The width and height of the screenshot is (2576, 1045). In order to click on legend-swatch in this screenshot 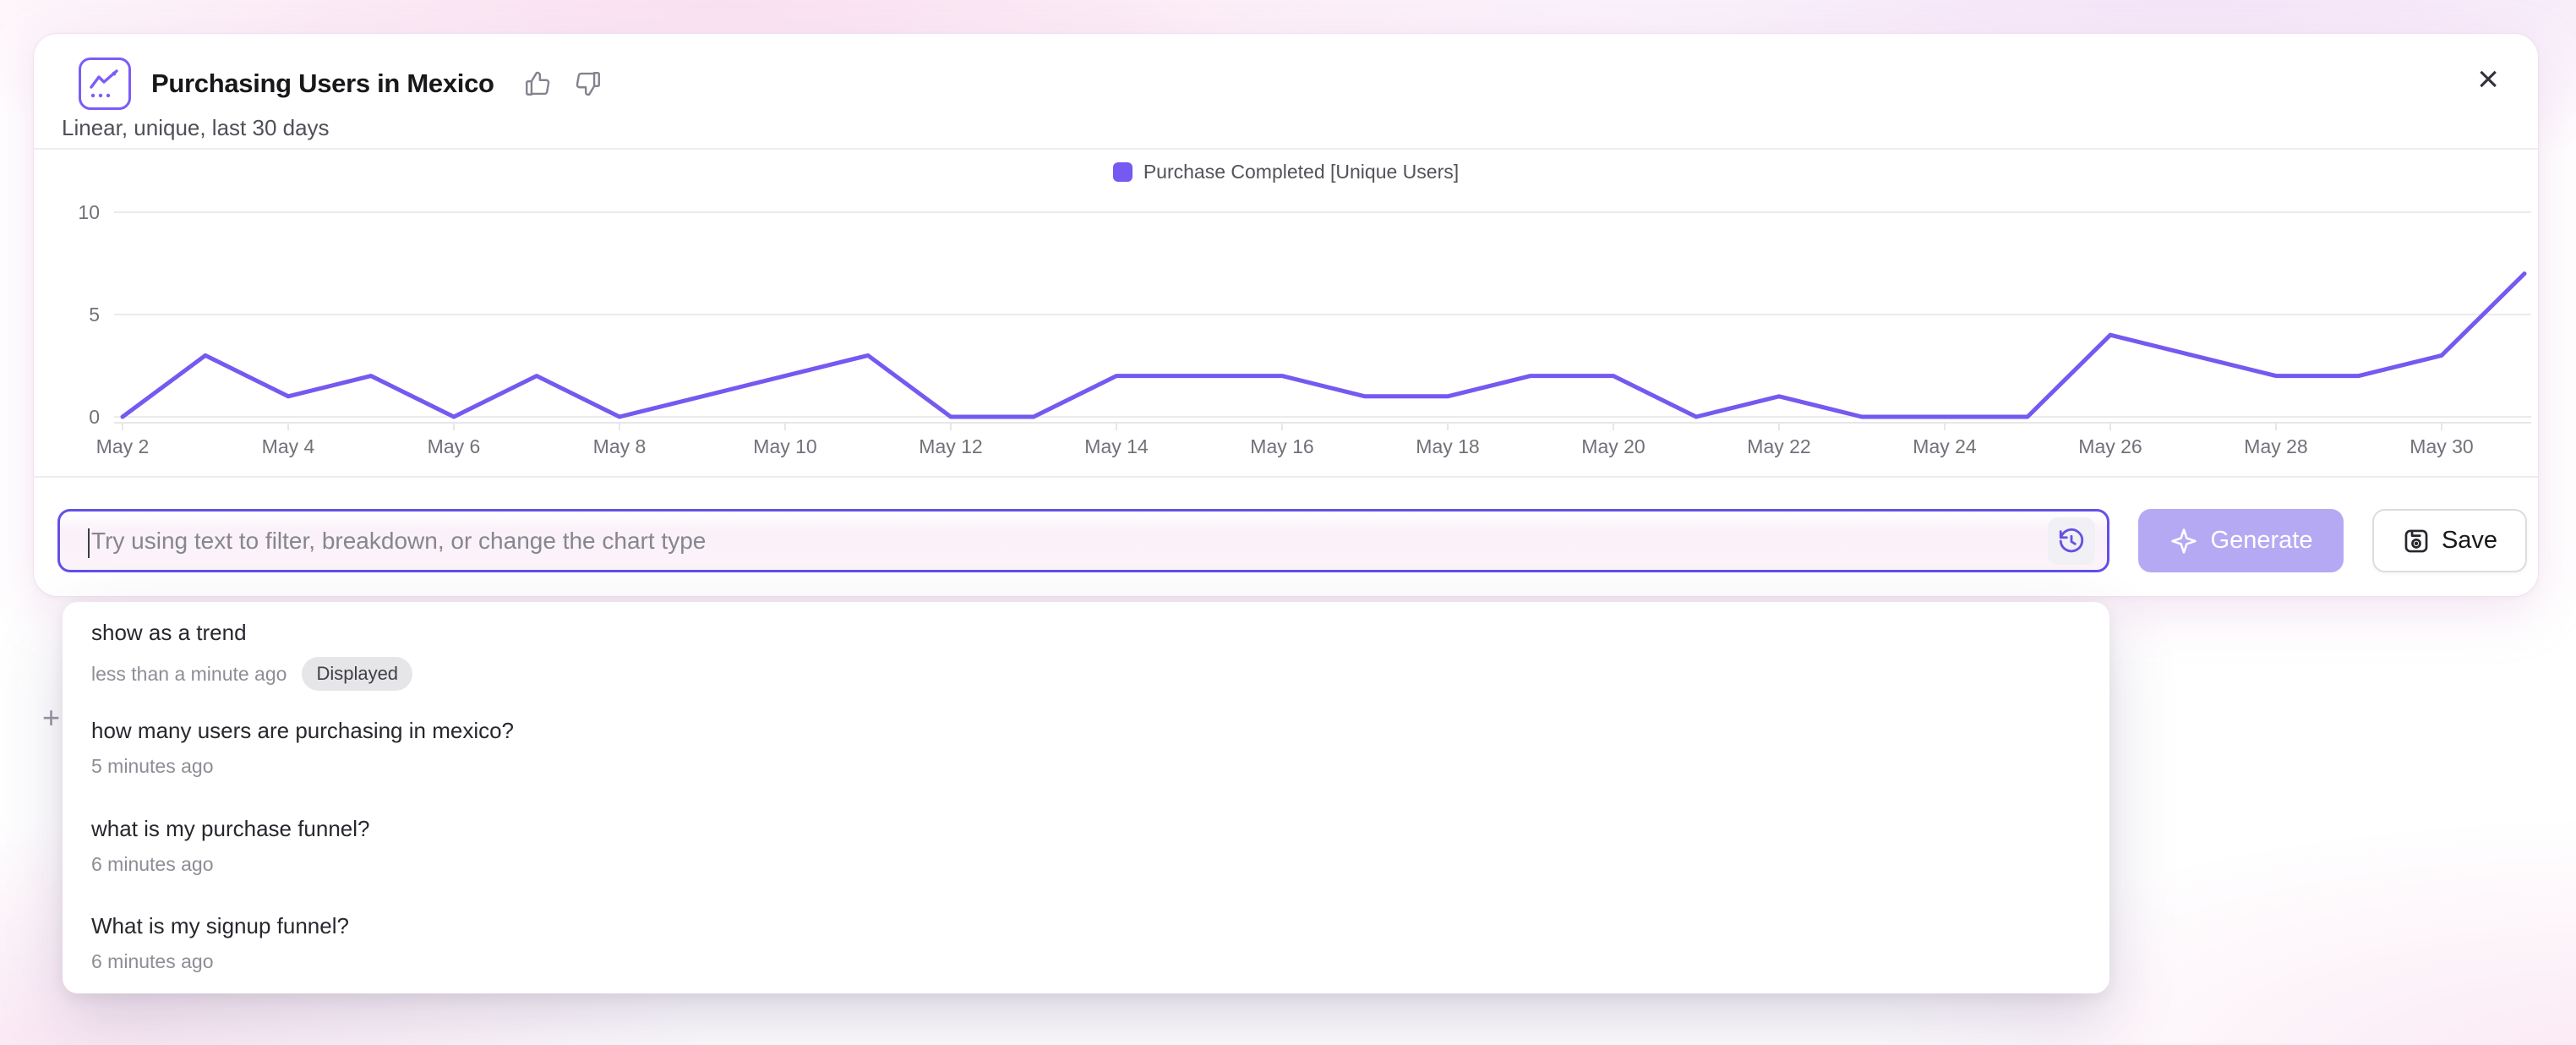, I will do `click(1122, 172)`.